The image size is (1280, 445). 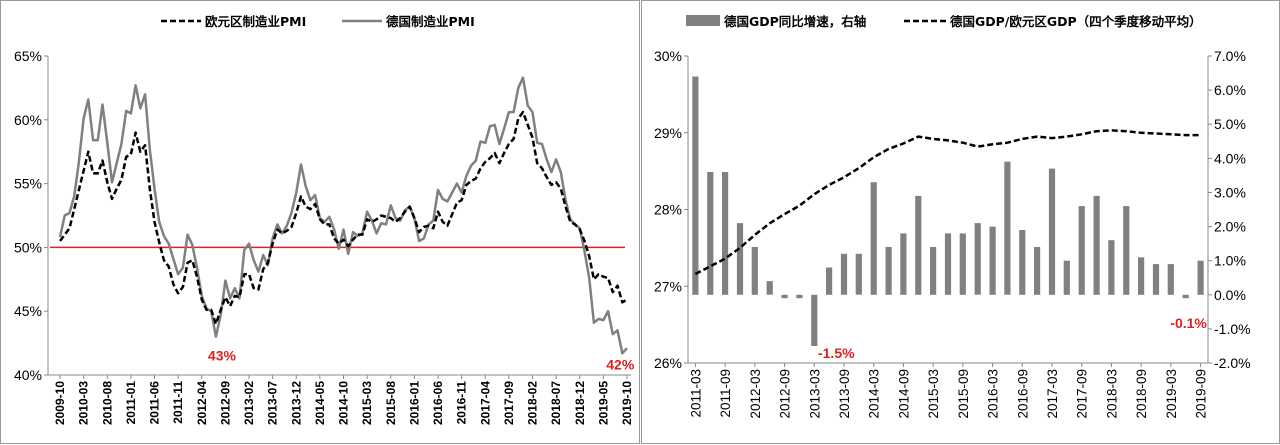 What do you see at coordinates (1022, 394) in the screenshot?
I see `x-tick-label: 2016-09` at bounding box center [1022, 394].